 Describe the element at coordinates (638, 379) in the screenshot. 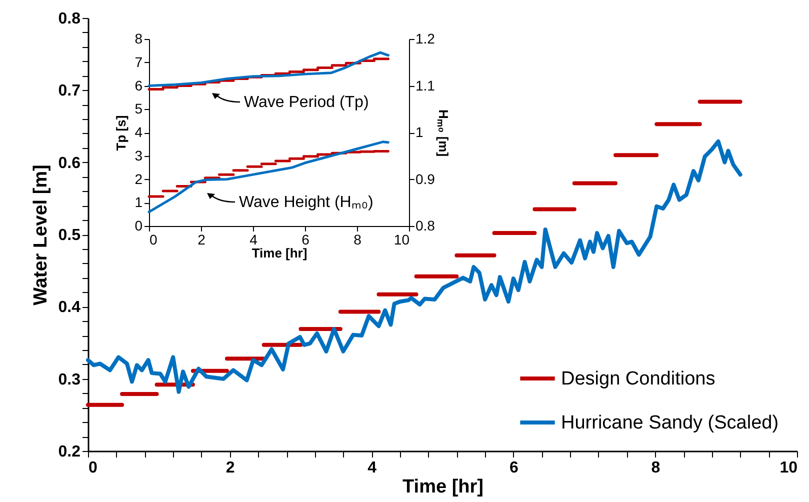

I see `legend-label: Design Conditions` at that location.